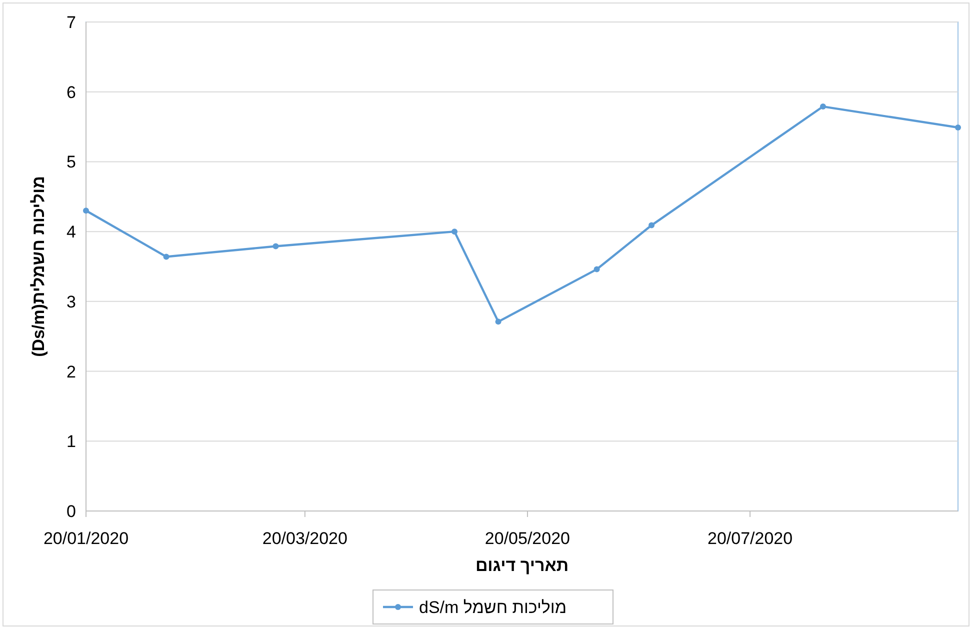 This screenshot has width=972, height=629. Describe the element at coordinates (71, 232) in the screenshot. I see `y-tick-label: 4` at that location.